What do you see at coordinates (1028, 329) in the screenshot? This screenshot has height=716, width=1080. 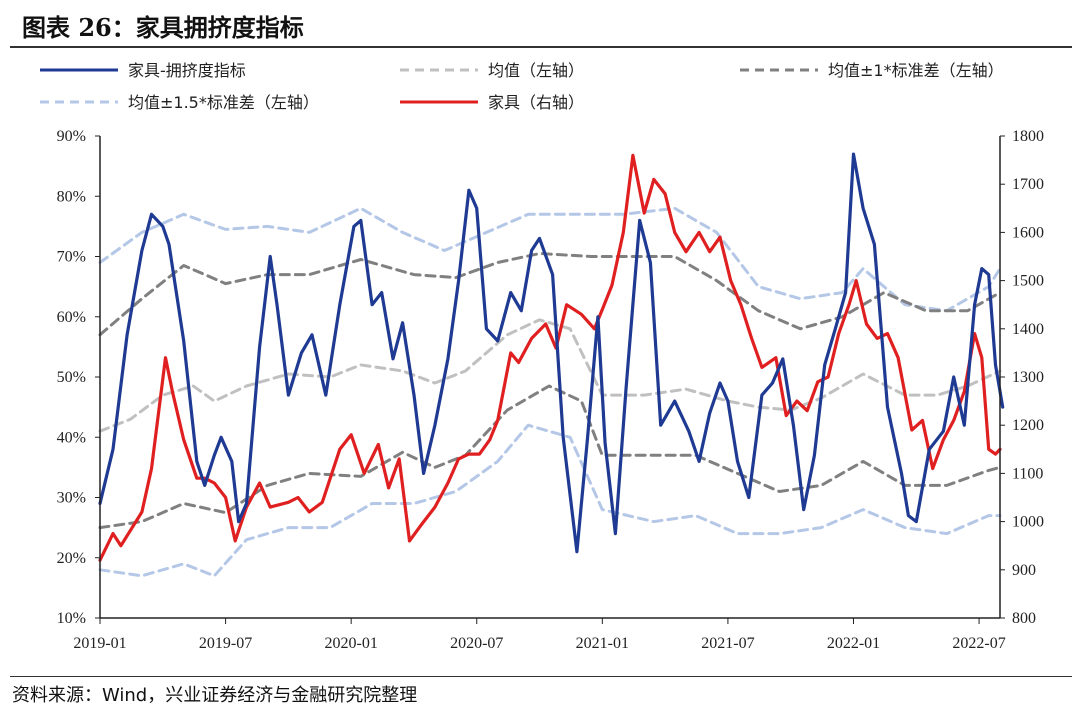 I see `right-tick-label: 1400` at bounding box center [1028, 329].